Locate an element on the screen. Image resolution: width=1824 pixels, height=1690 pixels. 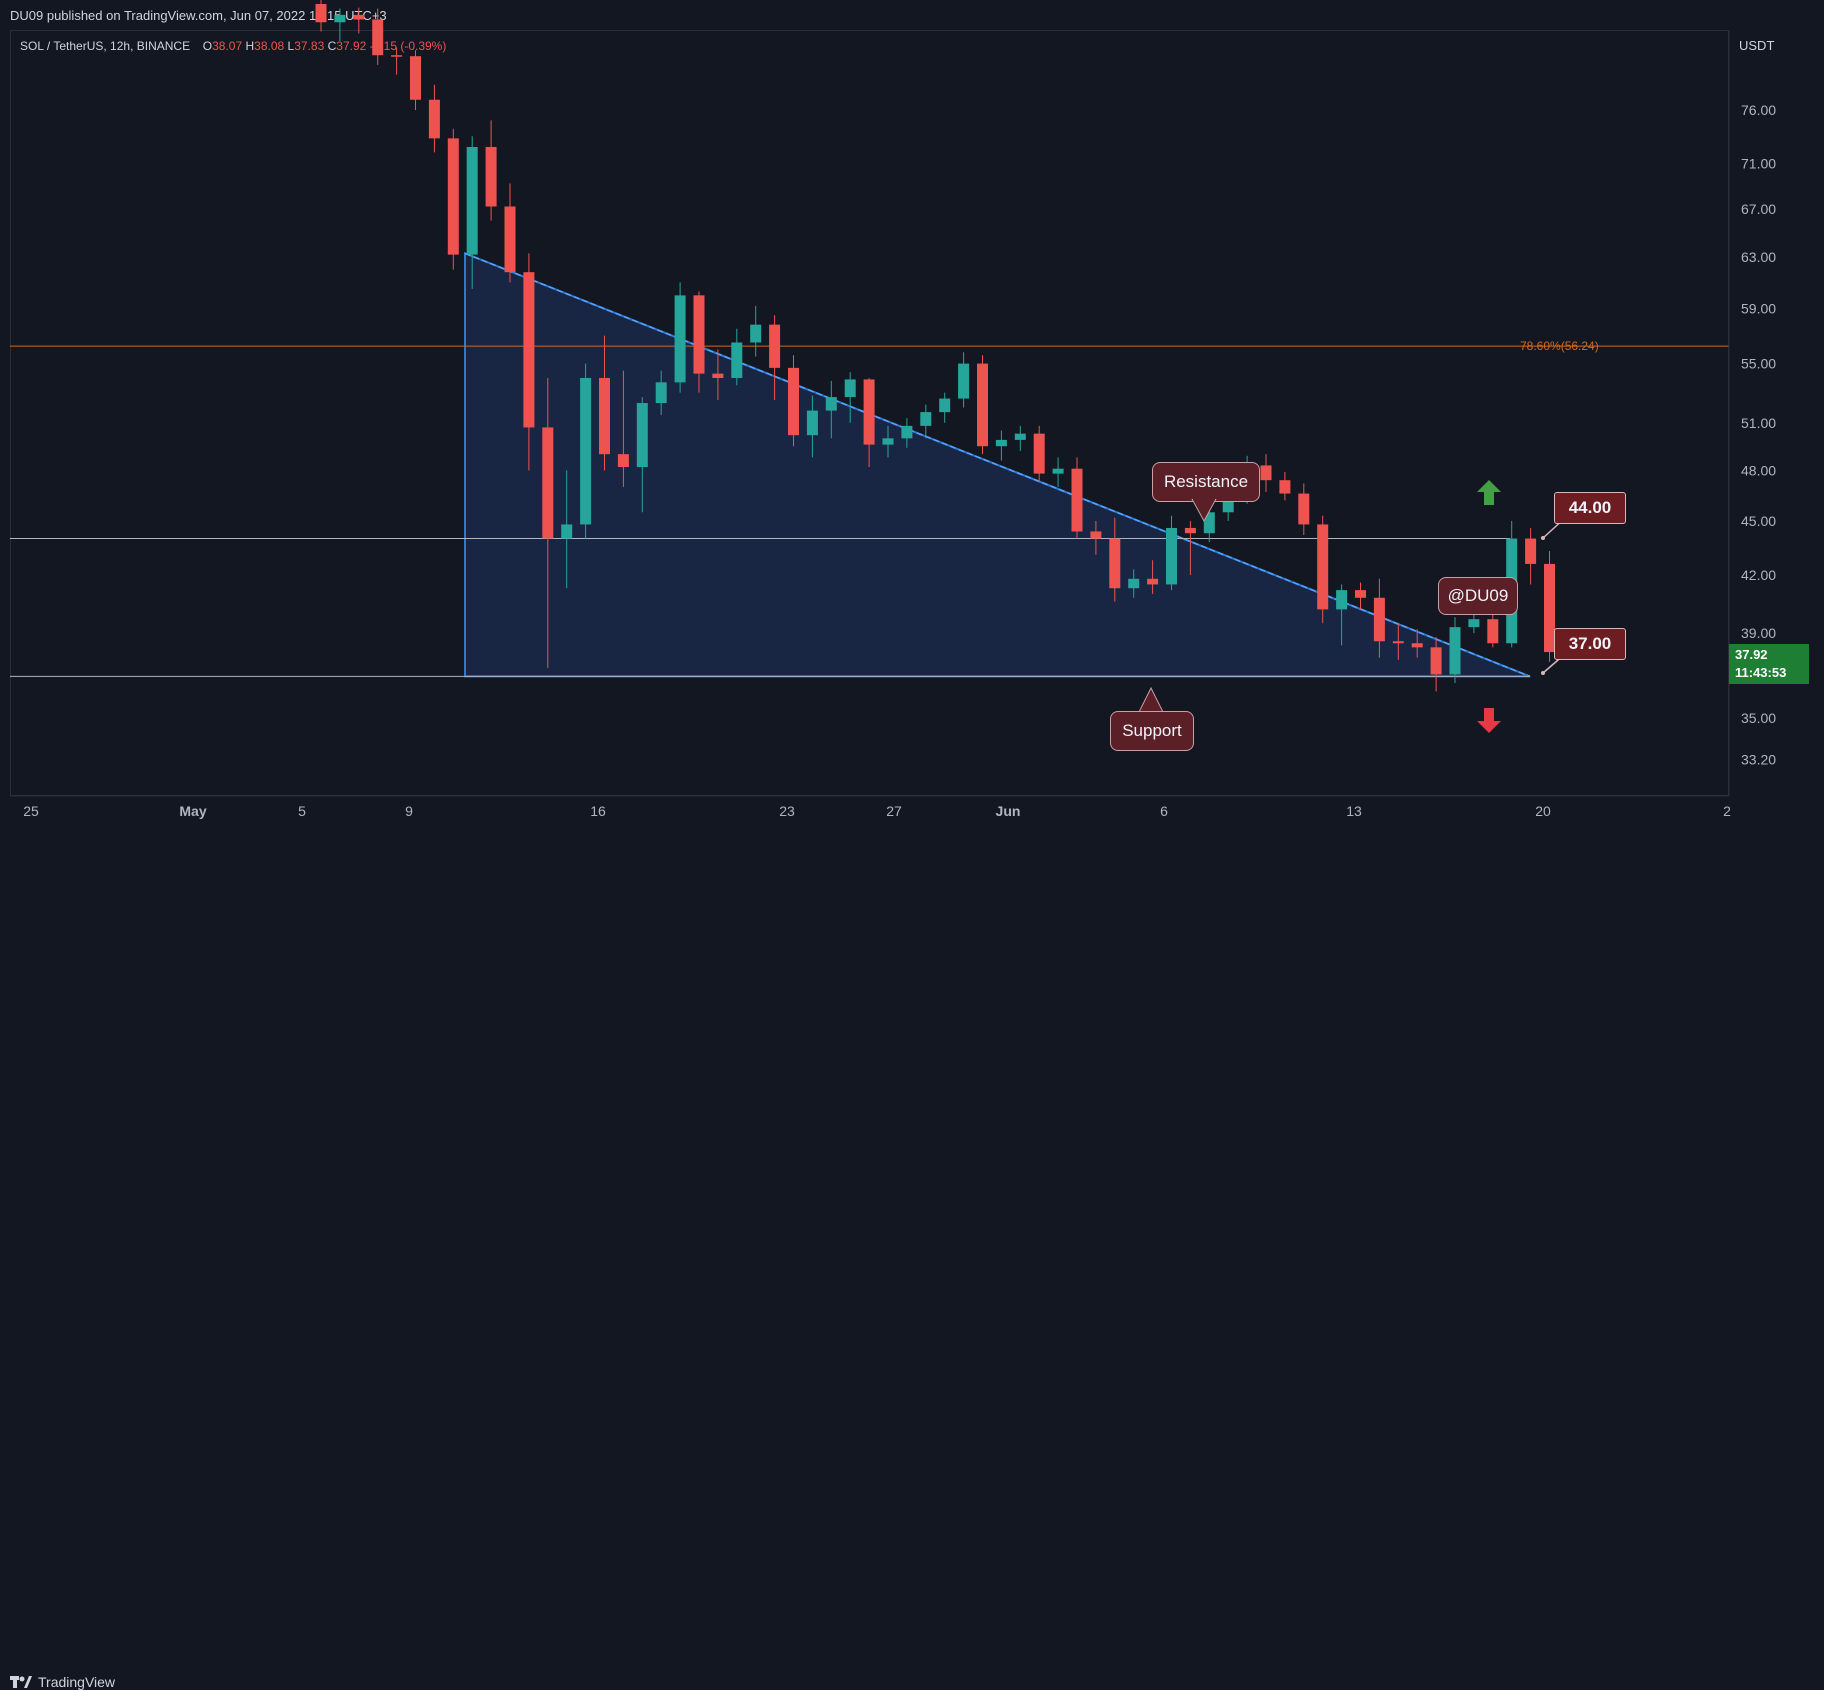
author-label: @DU09 is located at coordinates (1478, 595).